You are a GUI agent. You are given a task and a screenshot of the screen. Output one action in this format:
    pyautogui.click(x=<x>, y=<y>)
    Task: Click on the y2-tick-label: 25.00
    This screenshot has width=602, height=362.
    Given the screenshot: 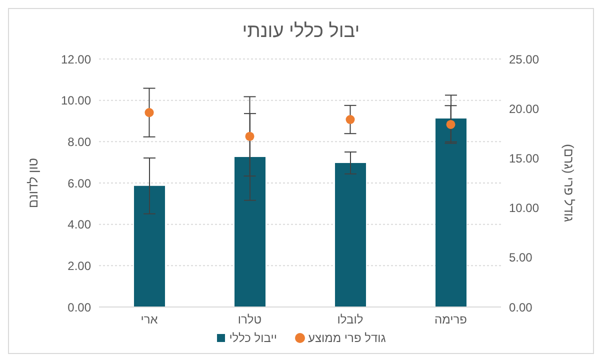 What is the action you would take?
    pyautogui.click(x=524, y=59)
    